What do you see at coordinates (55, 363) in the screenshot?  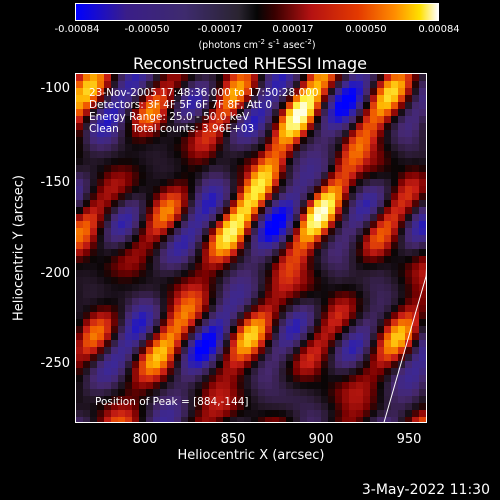 I see `y-tick-label: -250` at bounding box center [55, 363].